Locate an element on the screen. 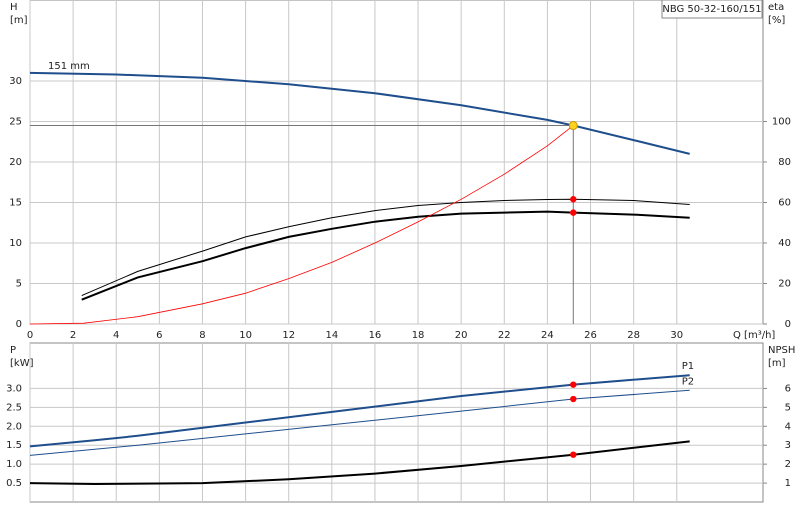 The image size is (800, 520). x-tick-label: 22 is located at coordinates (504, 335).